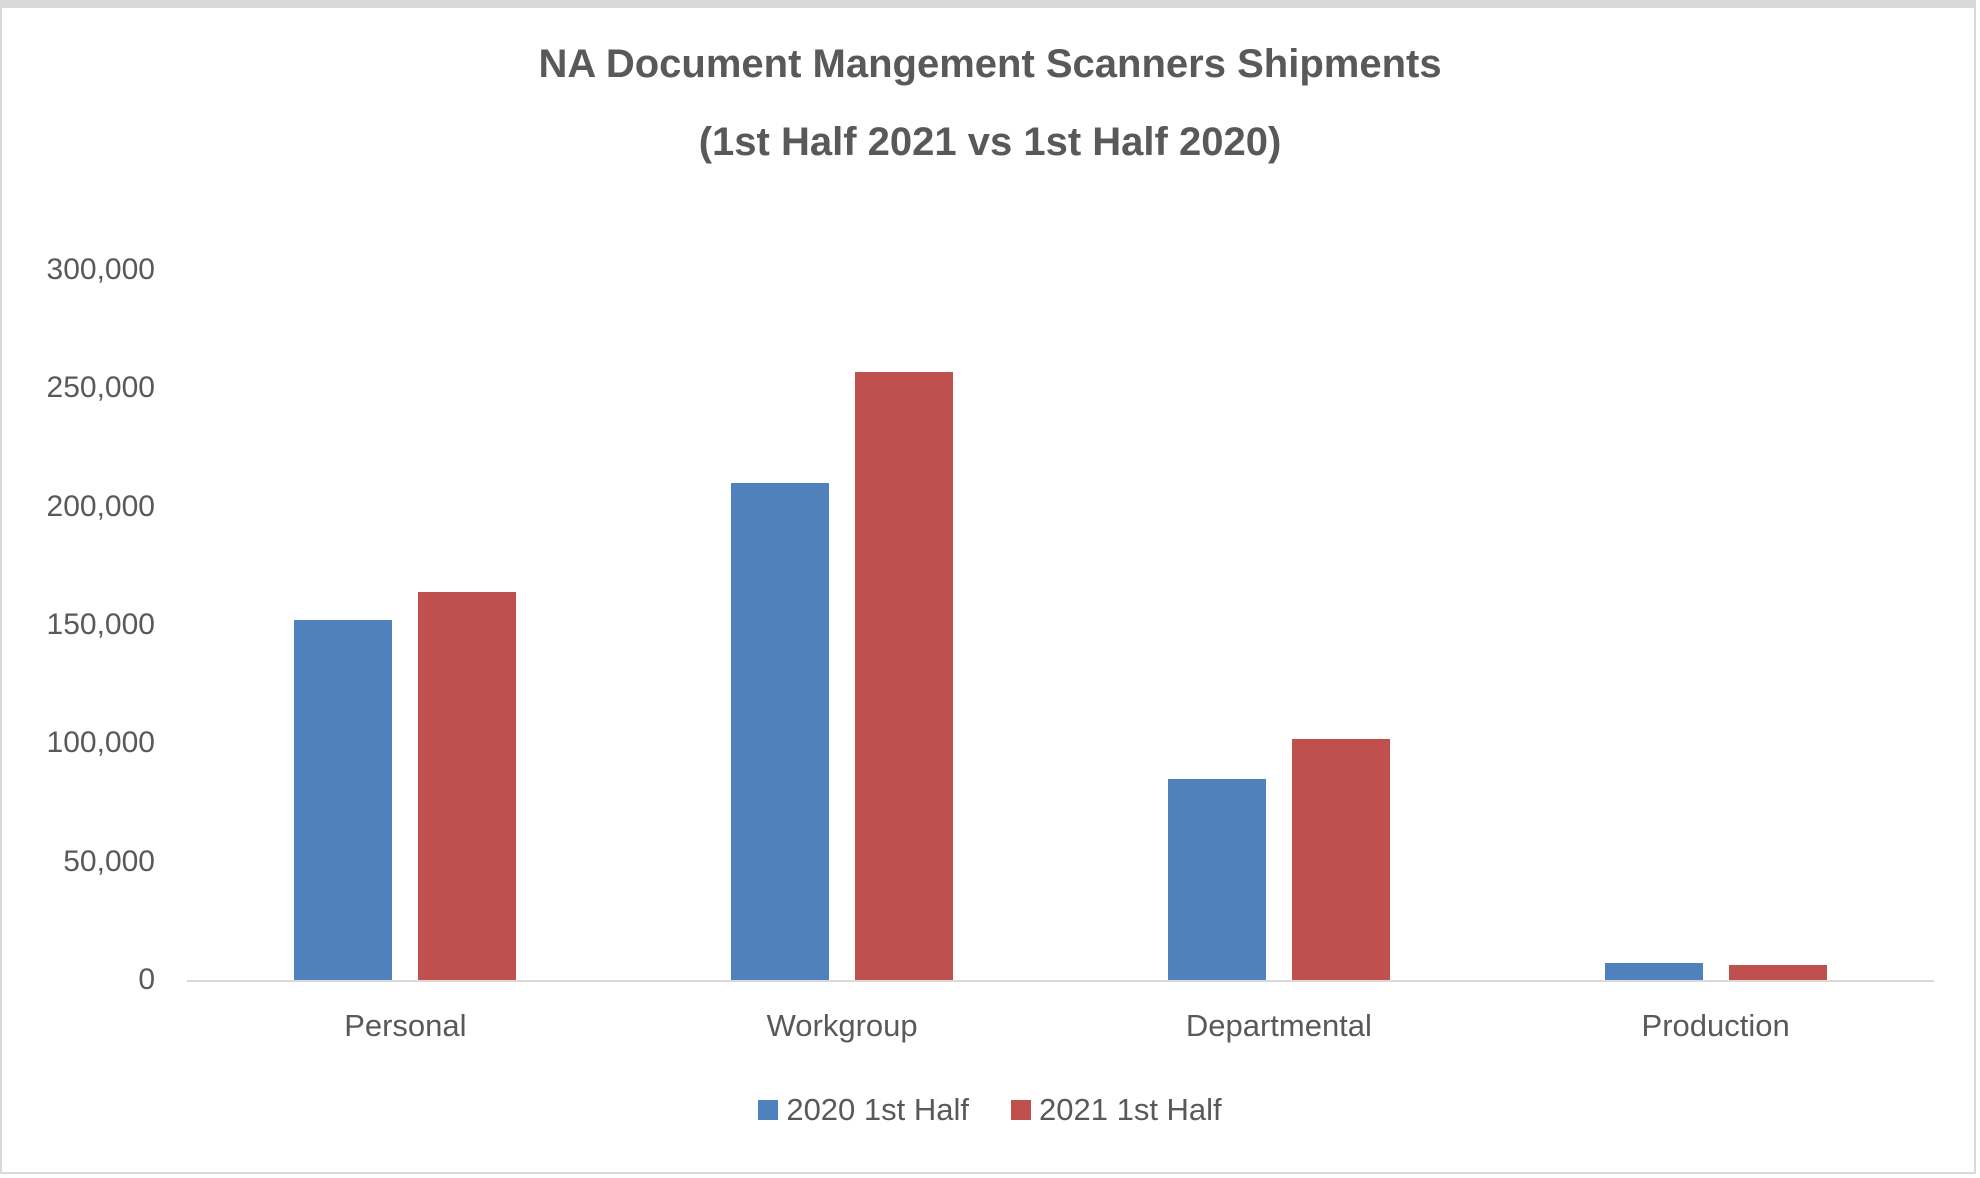  What do you see at coordinates (405, 1025) in the screenshot?
I see `x-tick-label: Personal` at bounding box center [405, 1025].